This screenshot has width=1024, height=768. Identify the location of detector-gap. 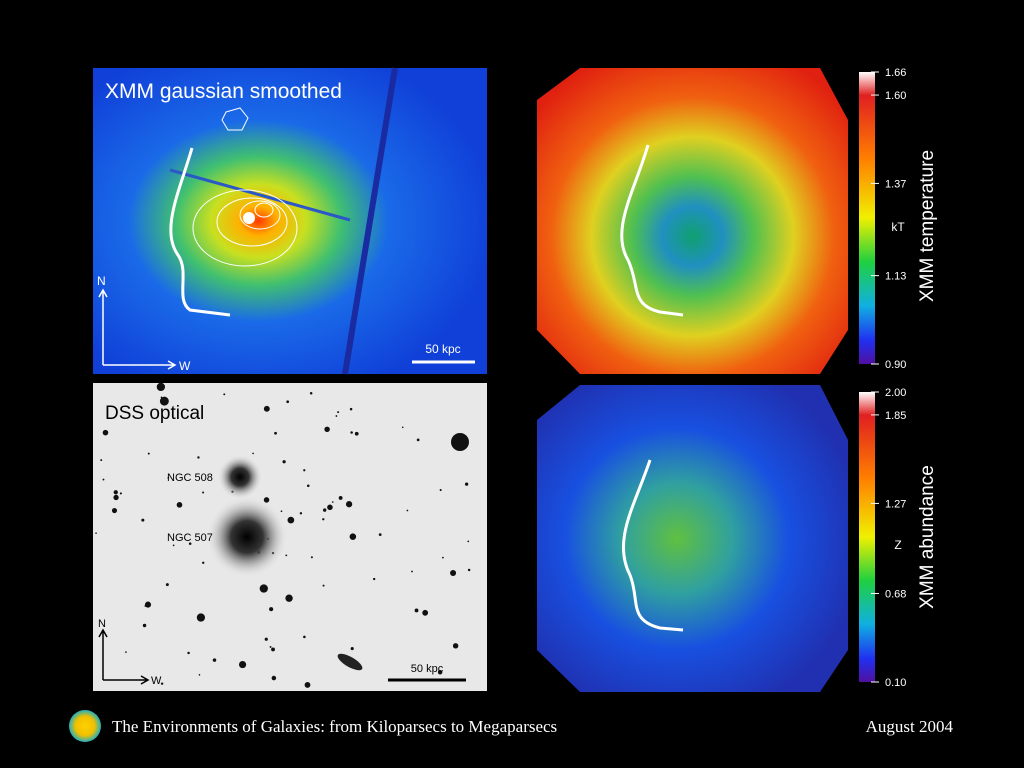
(260, 195).